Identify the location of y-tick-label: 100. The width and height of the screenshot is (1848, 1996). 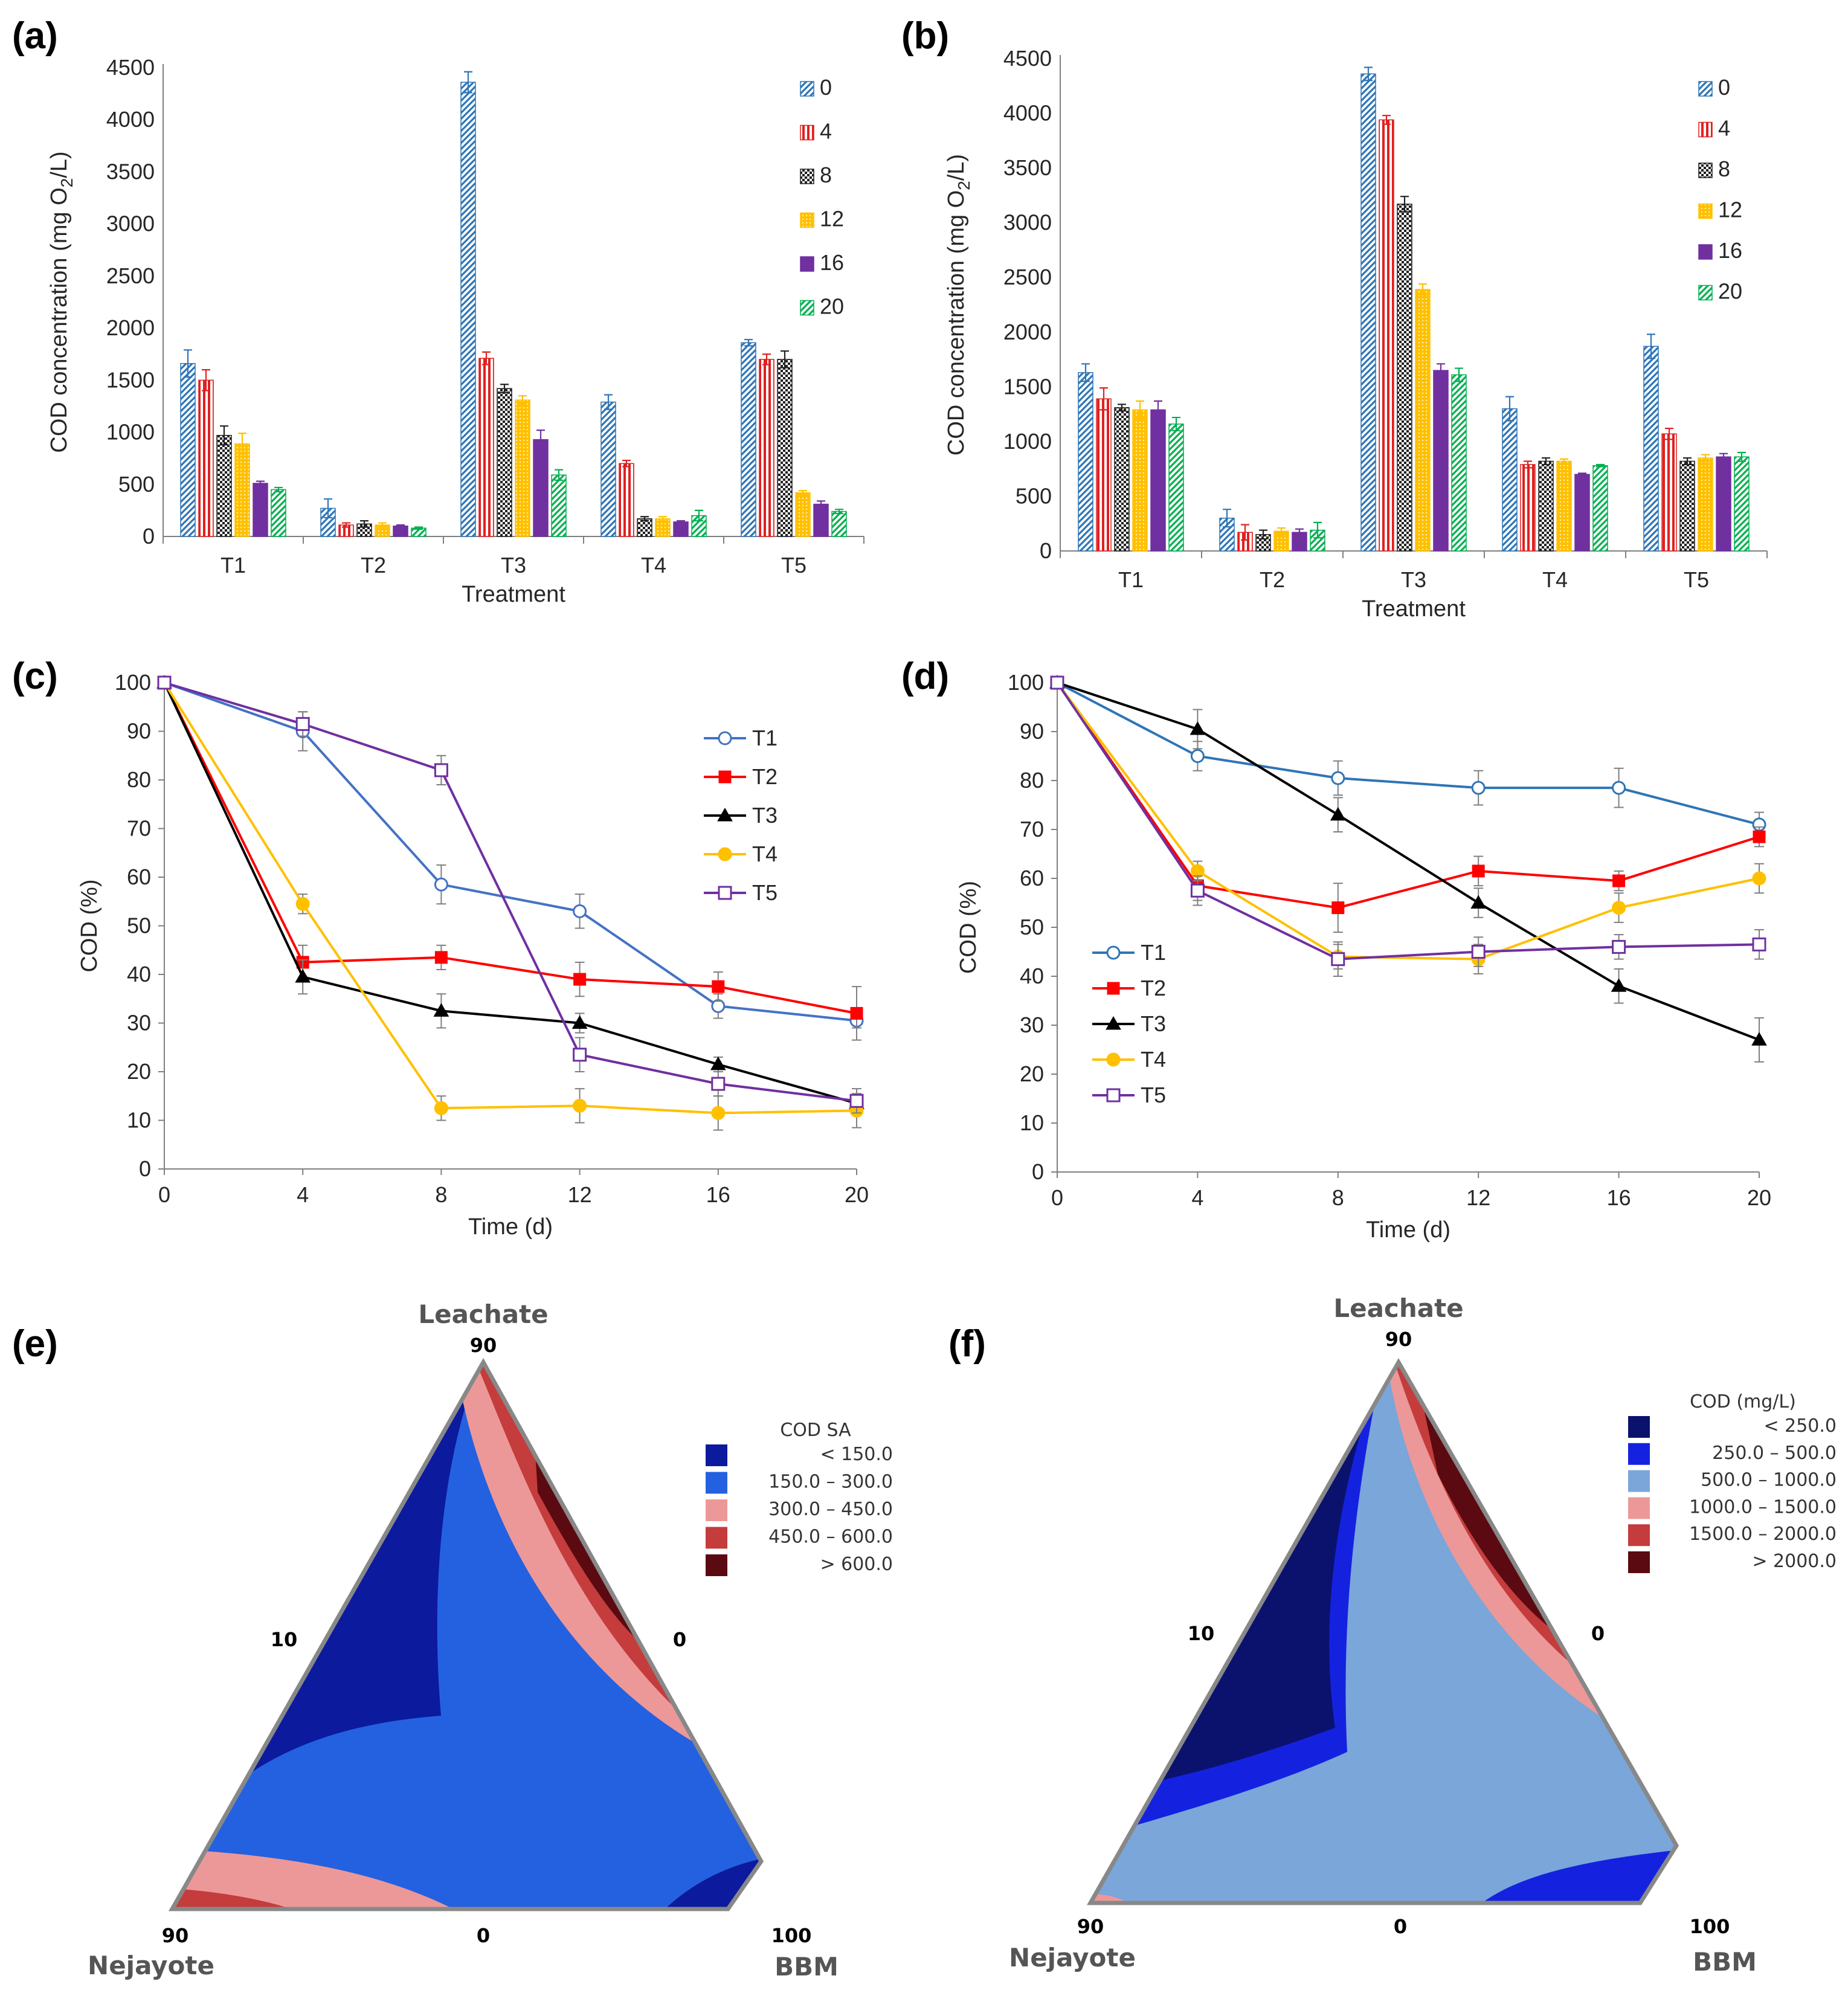
(133, 683).